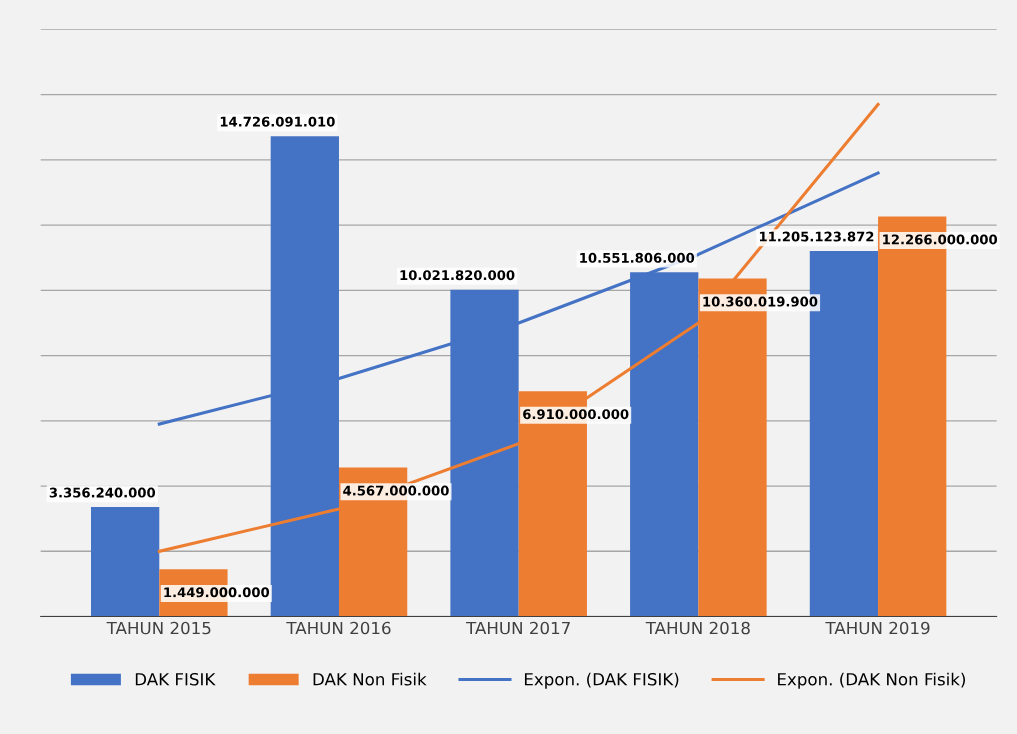 Image resolution: width=1017 pixels, height=734 pixels. I want to click on data-label: 12.266.000.000, so click(940, 239).